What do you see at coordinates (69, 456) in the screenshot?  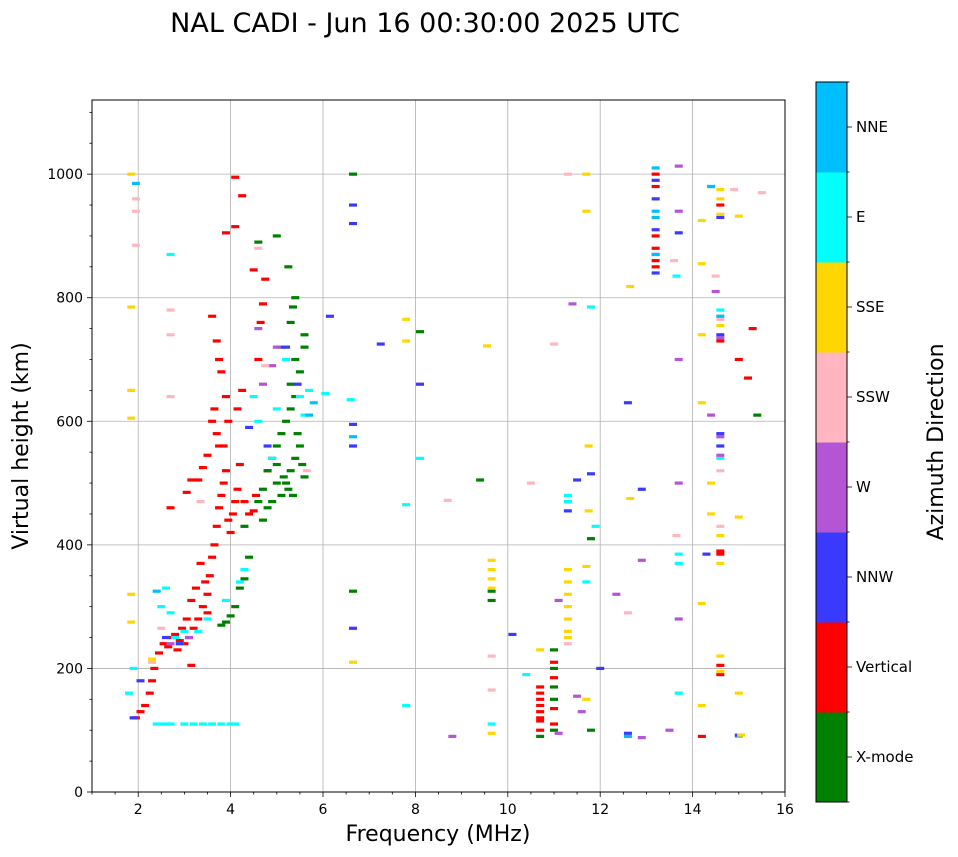 I see `y-axis: 0 200 400 600 800 1000` at bounding box center [69, 456].